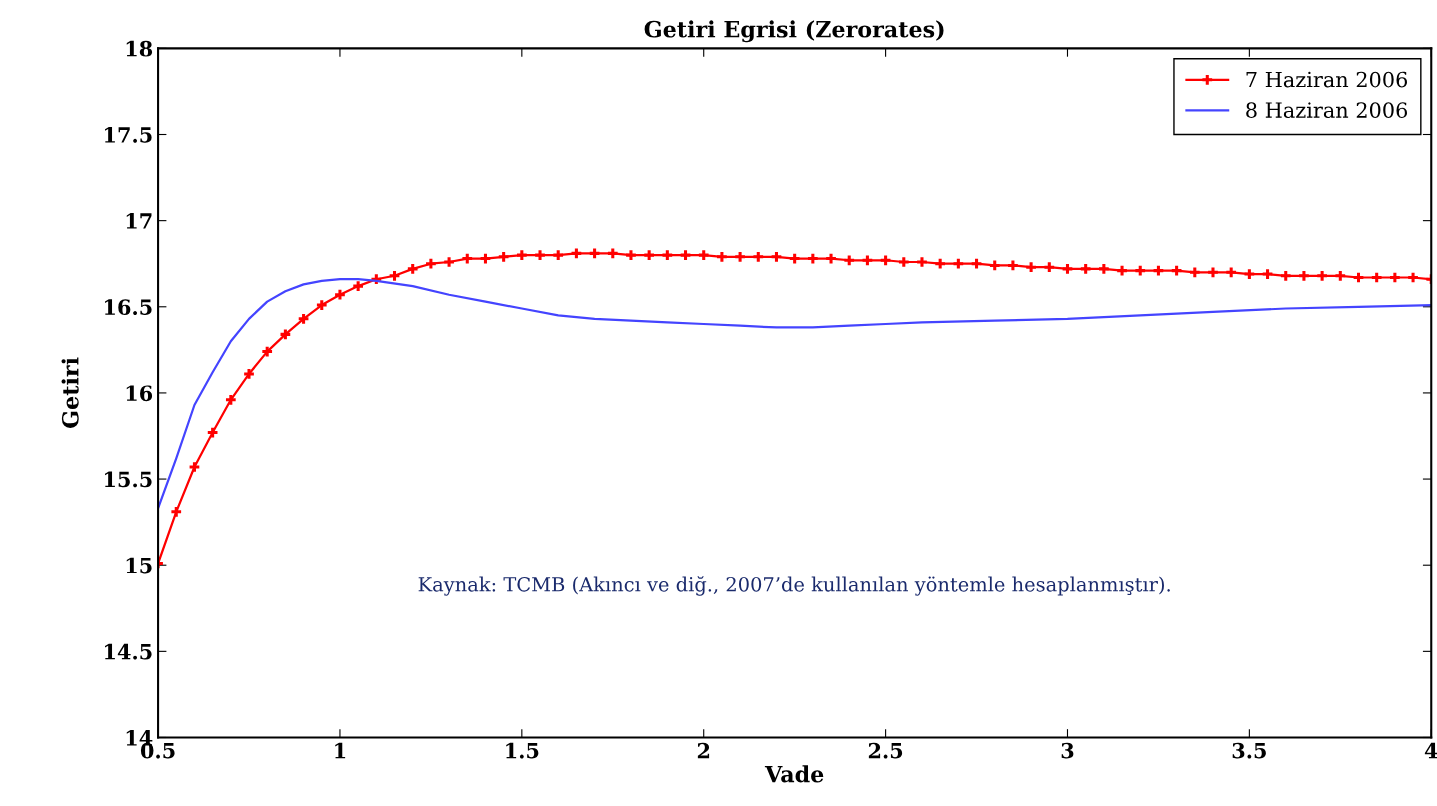 Image resolution: width=1437 pixels, height=806 pixels. What do you see at coordinates (794, 586) in the screenshot?
I see `annotation: Kaynak: TCMB (Akıncı ve diğ., 2007’de kullanılan yöntemle hesaplanmıştır).` at bounding box center [794, 586].